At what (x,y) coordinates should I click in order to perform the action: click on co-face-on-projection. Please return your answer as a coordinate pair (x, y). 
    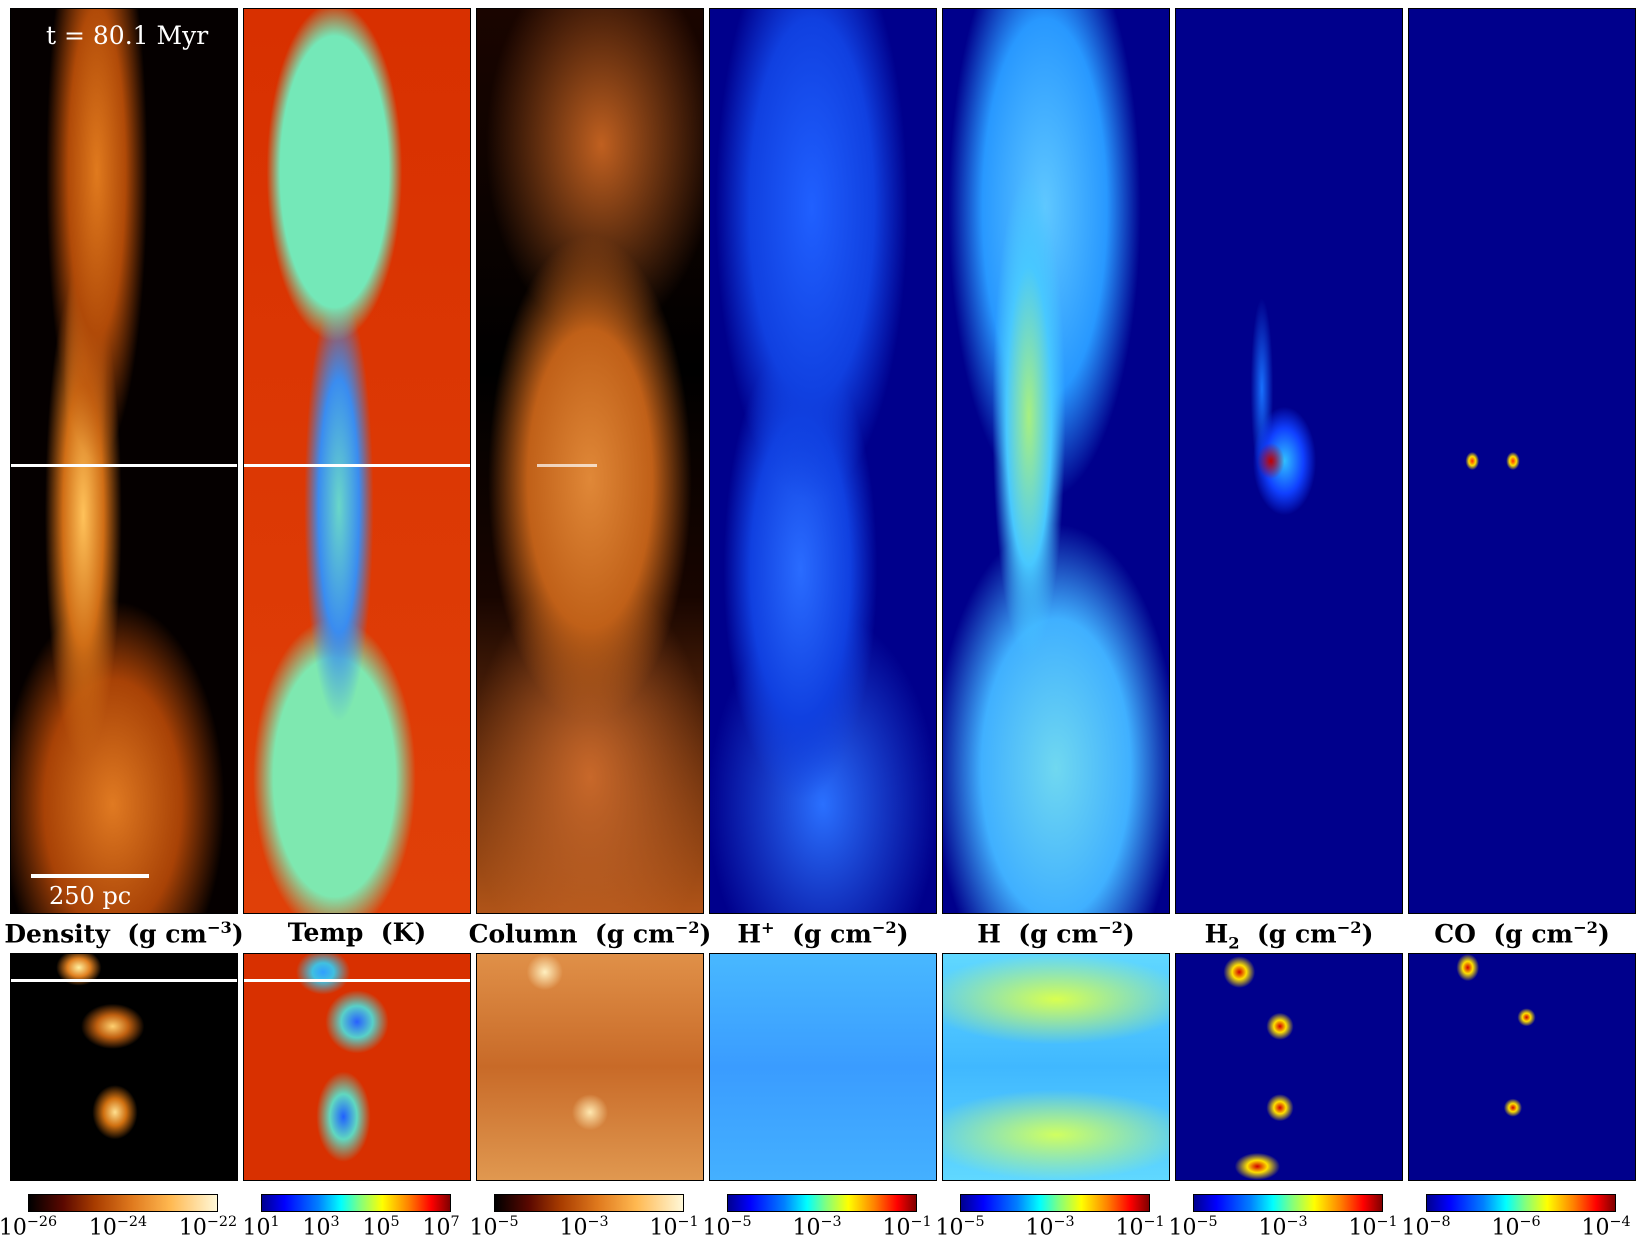
    Looking at the image, I should click on (1522, 1067).